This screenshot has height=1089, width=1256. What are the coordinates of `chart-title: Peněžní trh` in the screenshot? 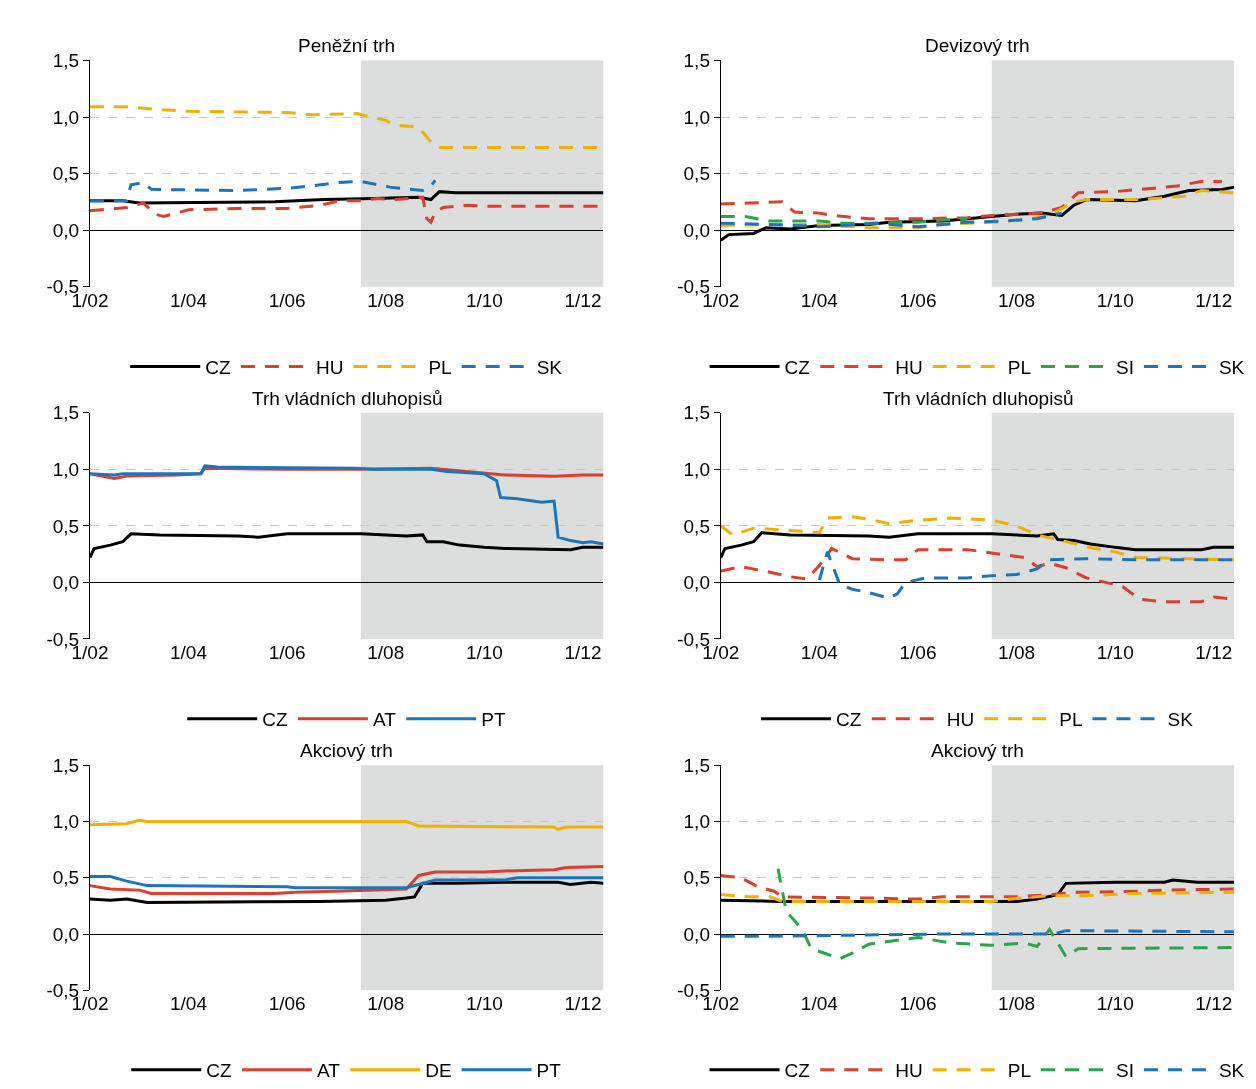 It's located at (347, 45).